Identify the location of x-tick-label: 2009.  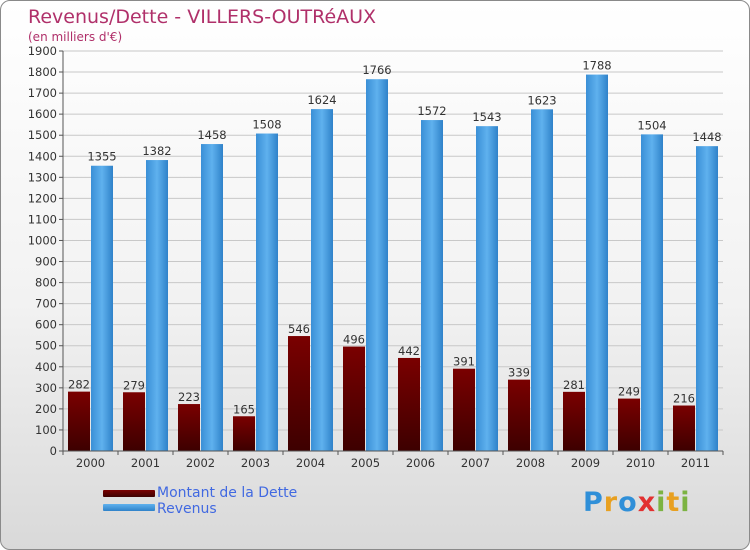
(585, 463).